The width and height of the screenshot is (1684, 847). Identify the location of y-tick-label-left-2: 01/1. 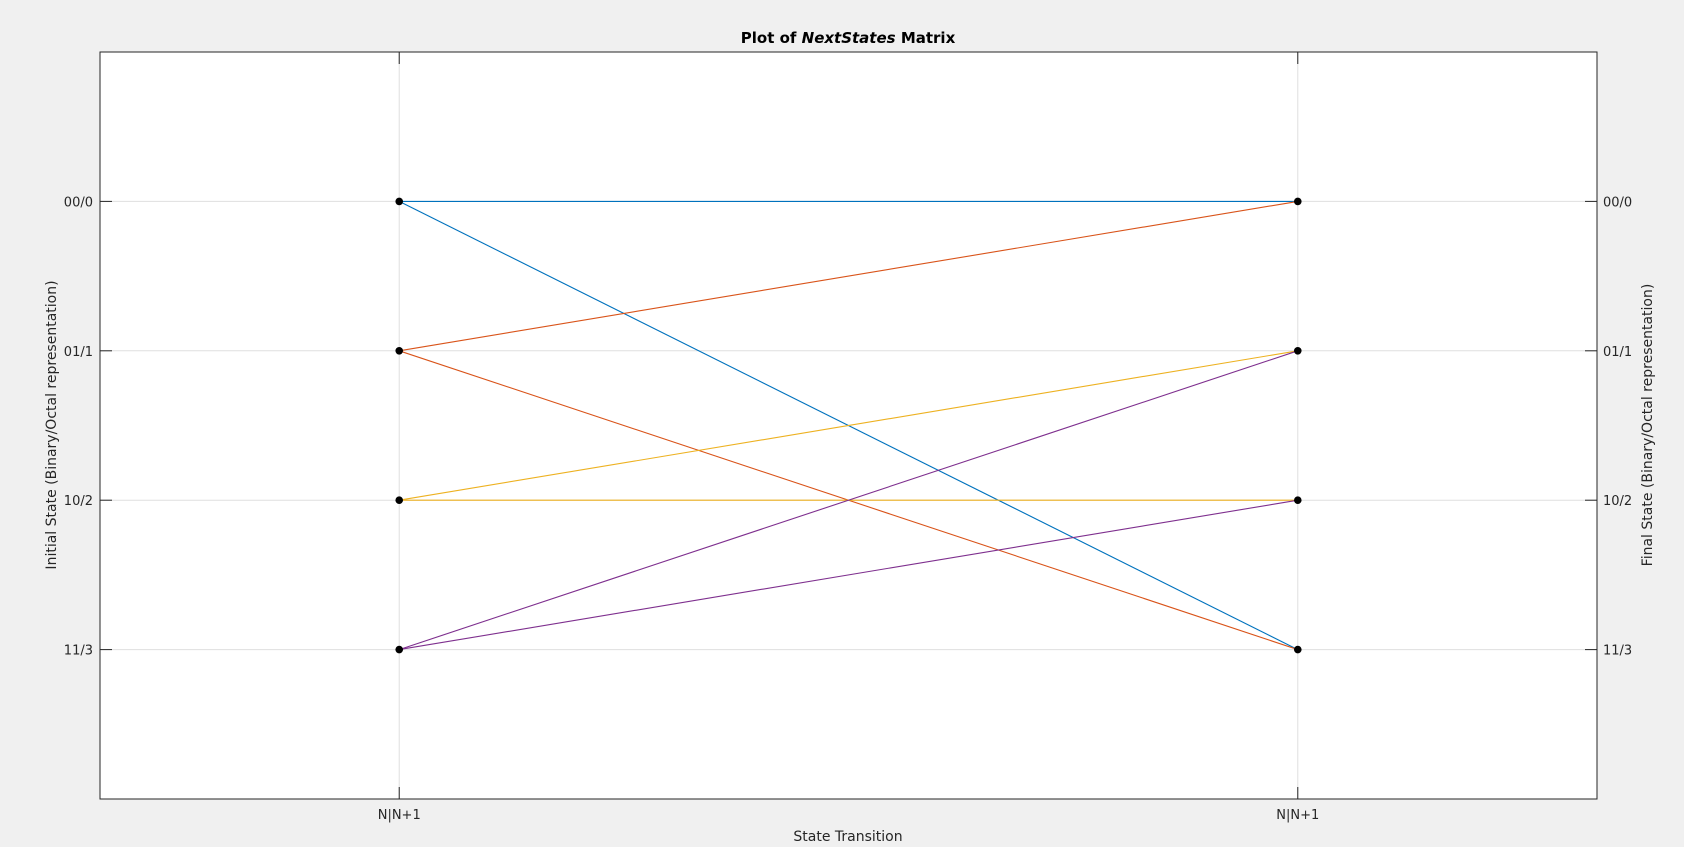
(78, 352).